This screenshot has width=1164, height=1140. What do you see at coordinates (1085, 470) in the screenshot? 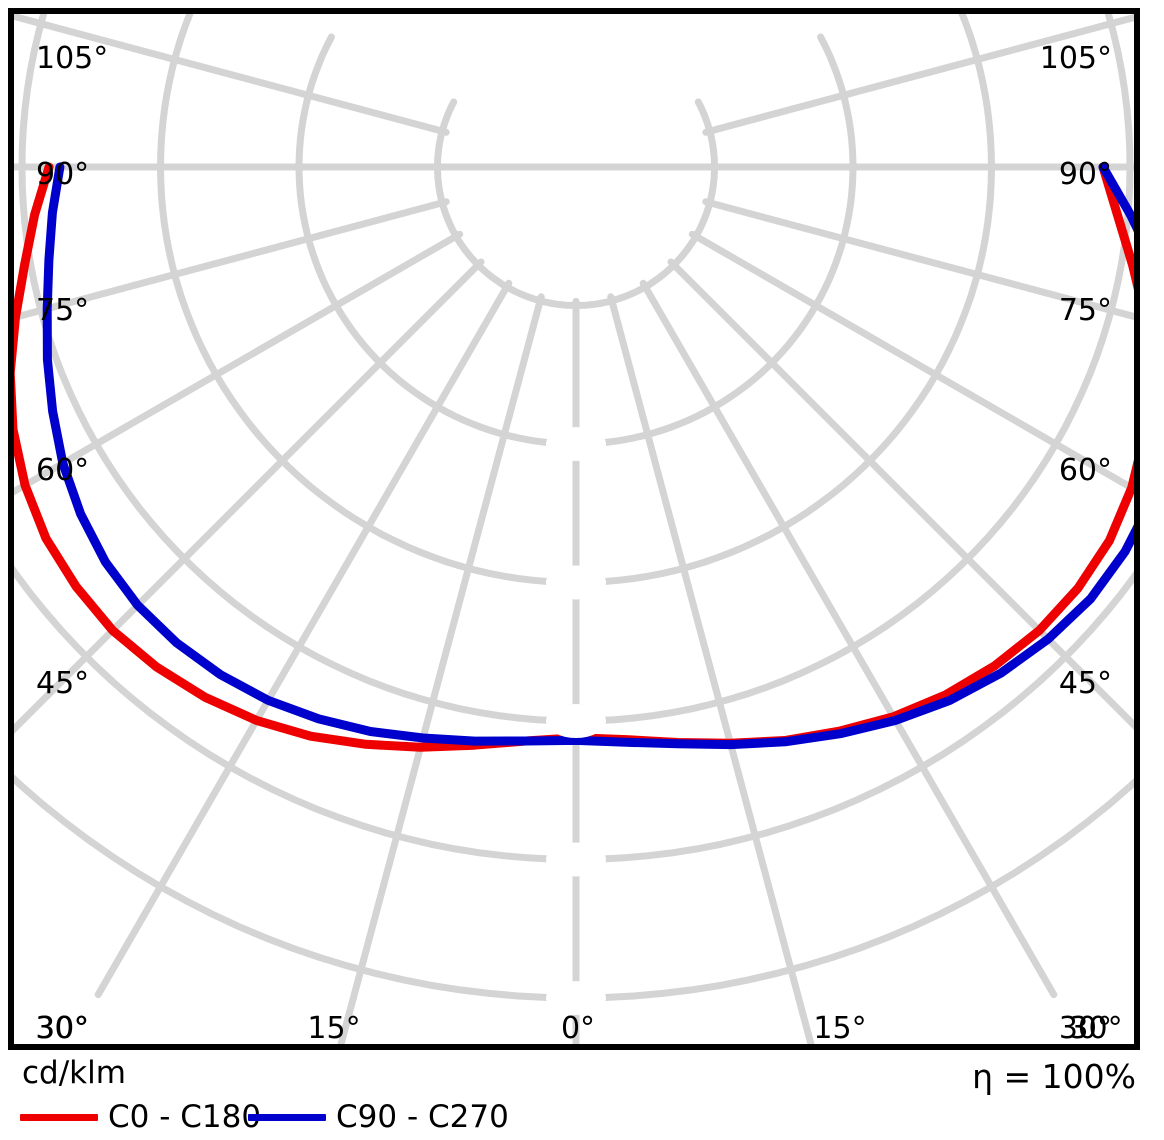
I see `angle-label-right-60: 60°` at bounding box center [1085, 470].